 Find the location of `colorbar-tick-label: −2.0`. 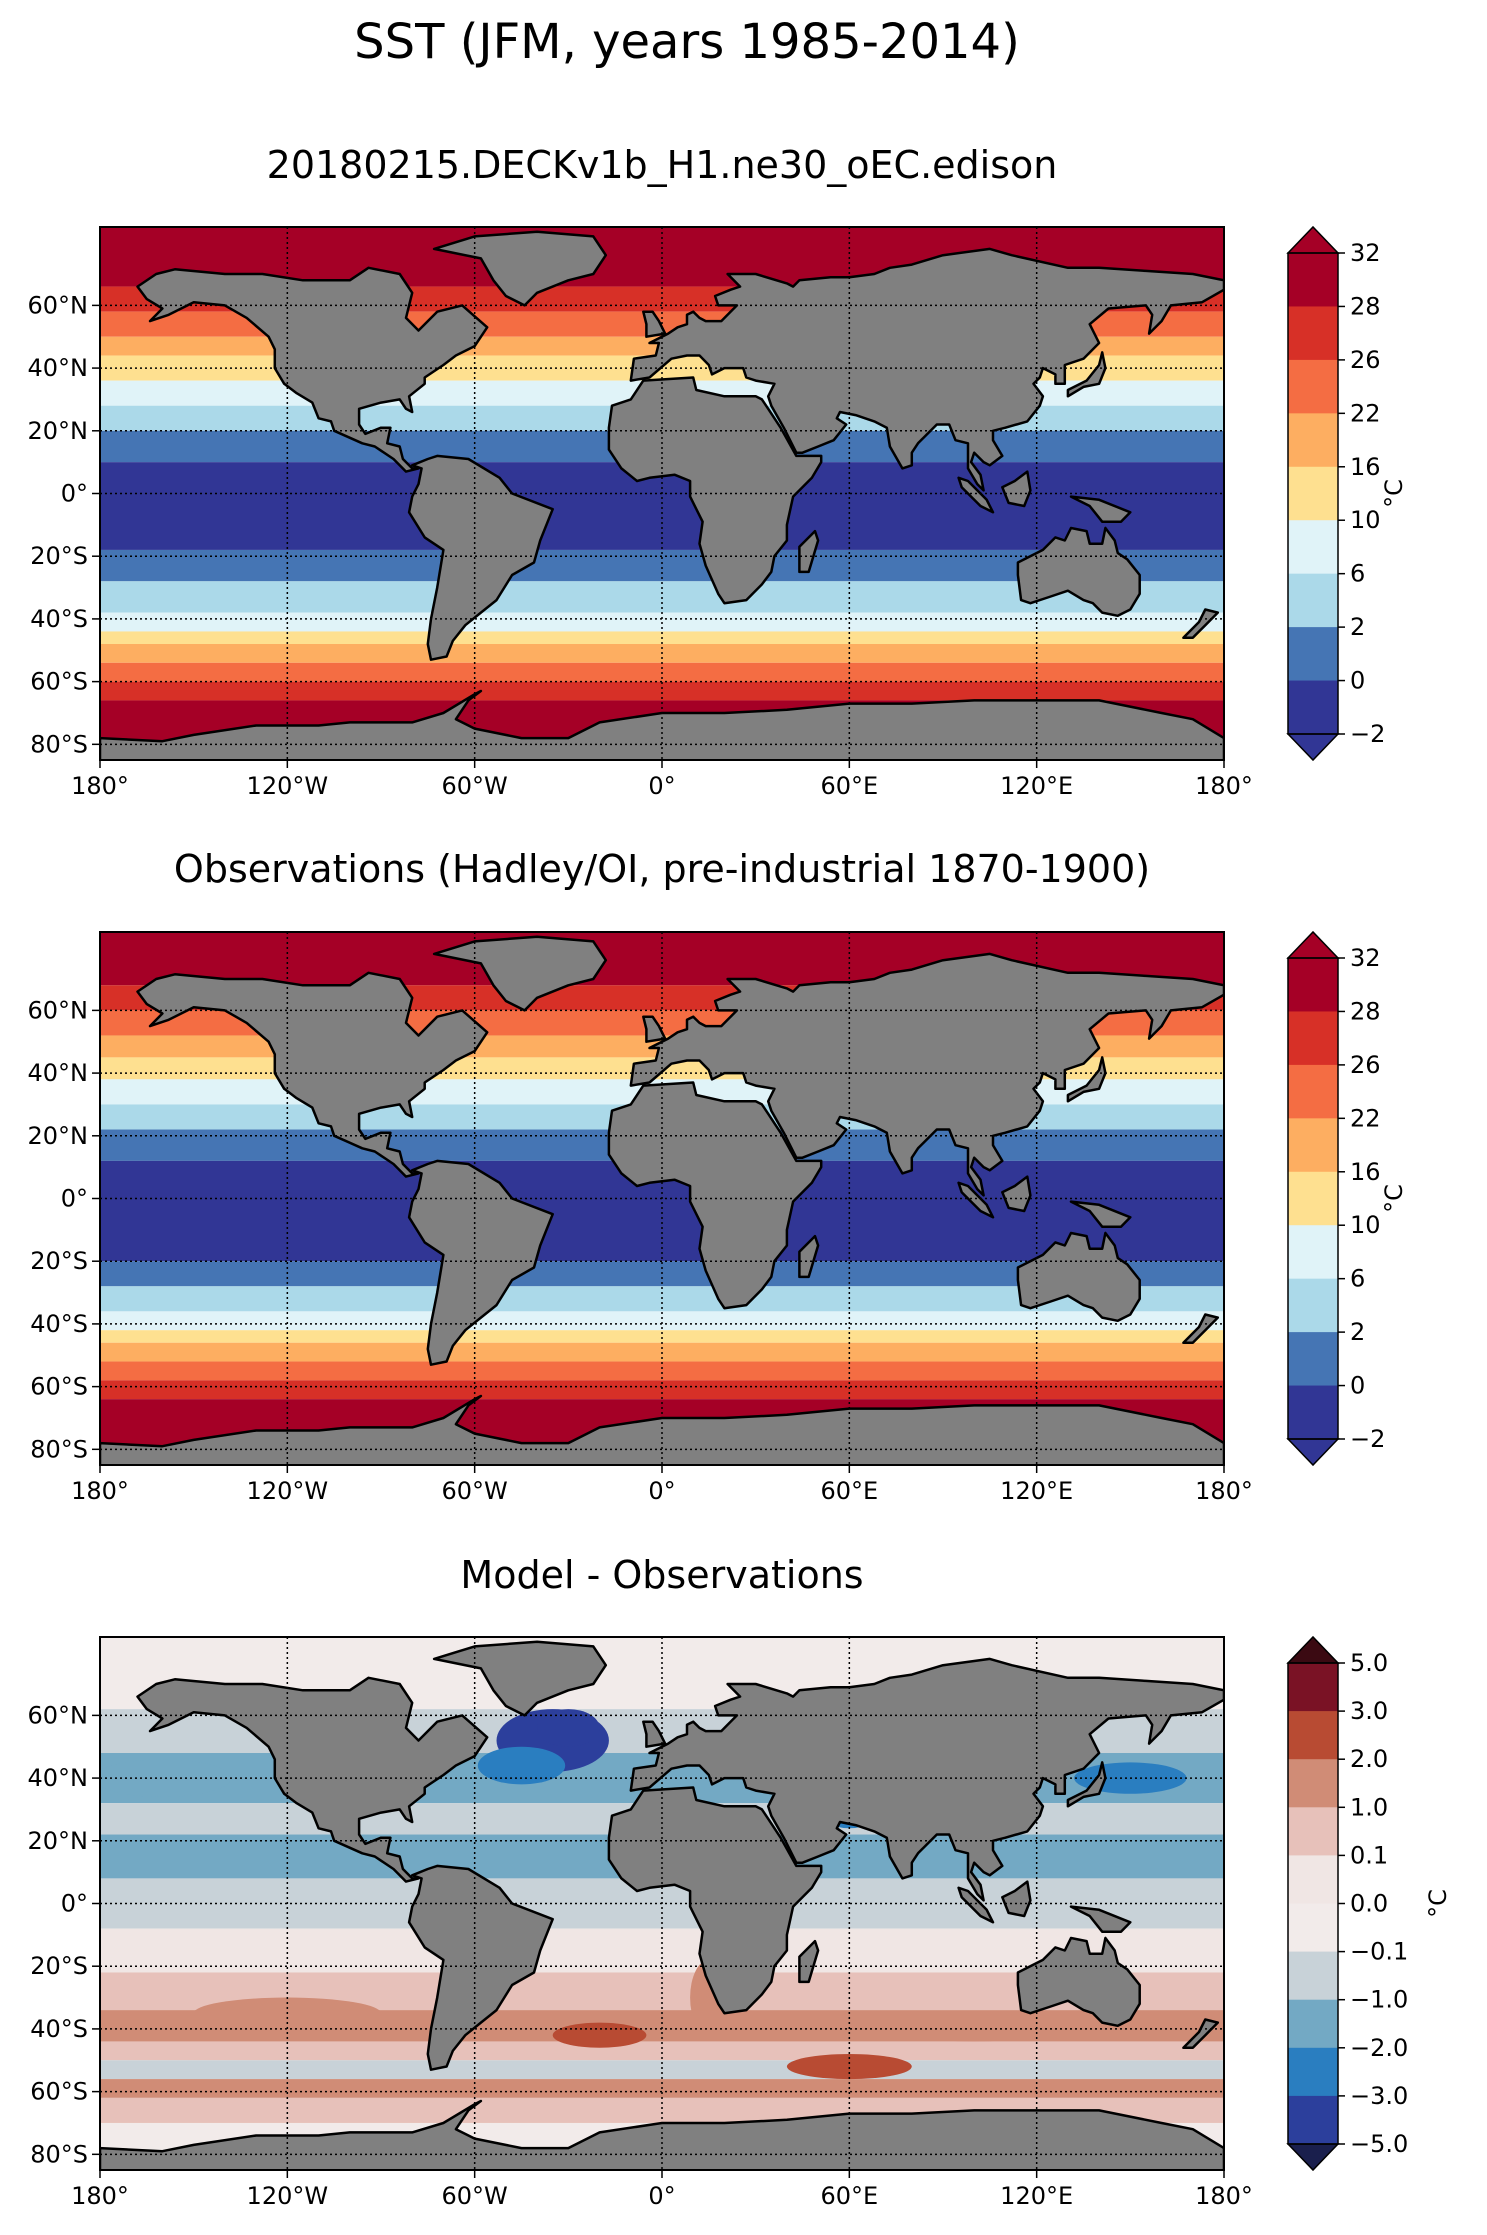

colorbar-tick-label: −2.0 is located at coordinates (1379, 2048).